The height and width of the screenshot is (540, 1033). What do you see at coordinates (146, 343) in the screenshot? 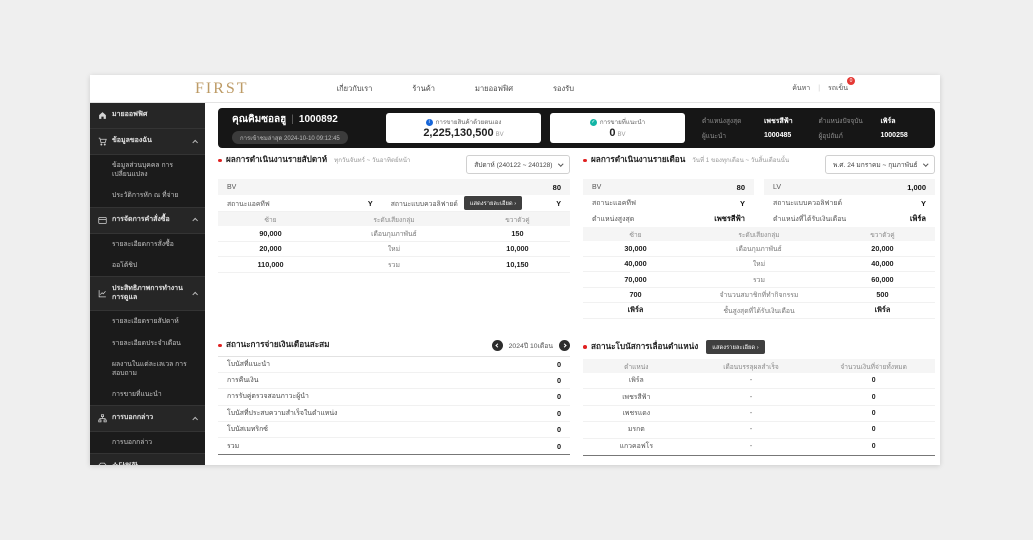
I see `sidebar-subitem-monthly-details: รายละเอียดประจำเดือน` at bounding box center [146, 343].